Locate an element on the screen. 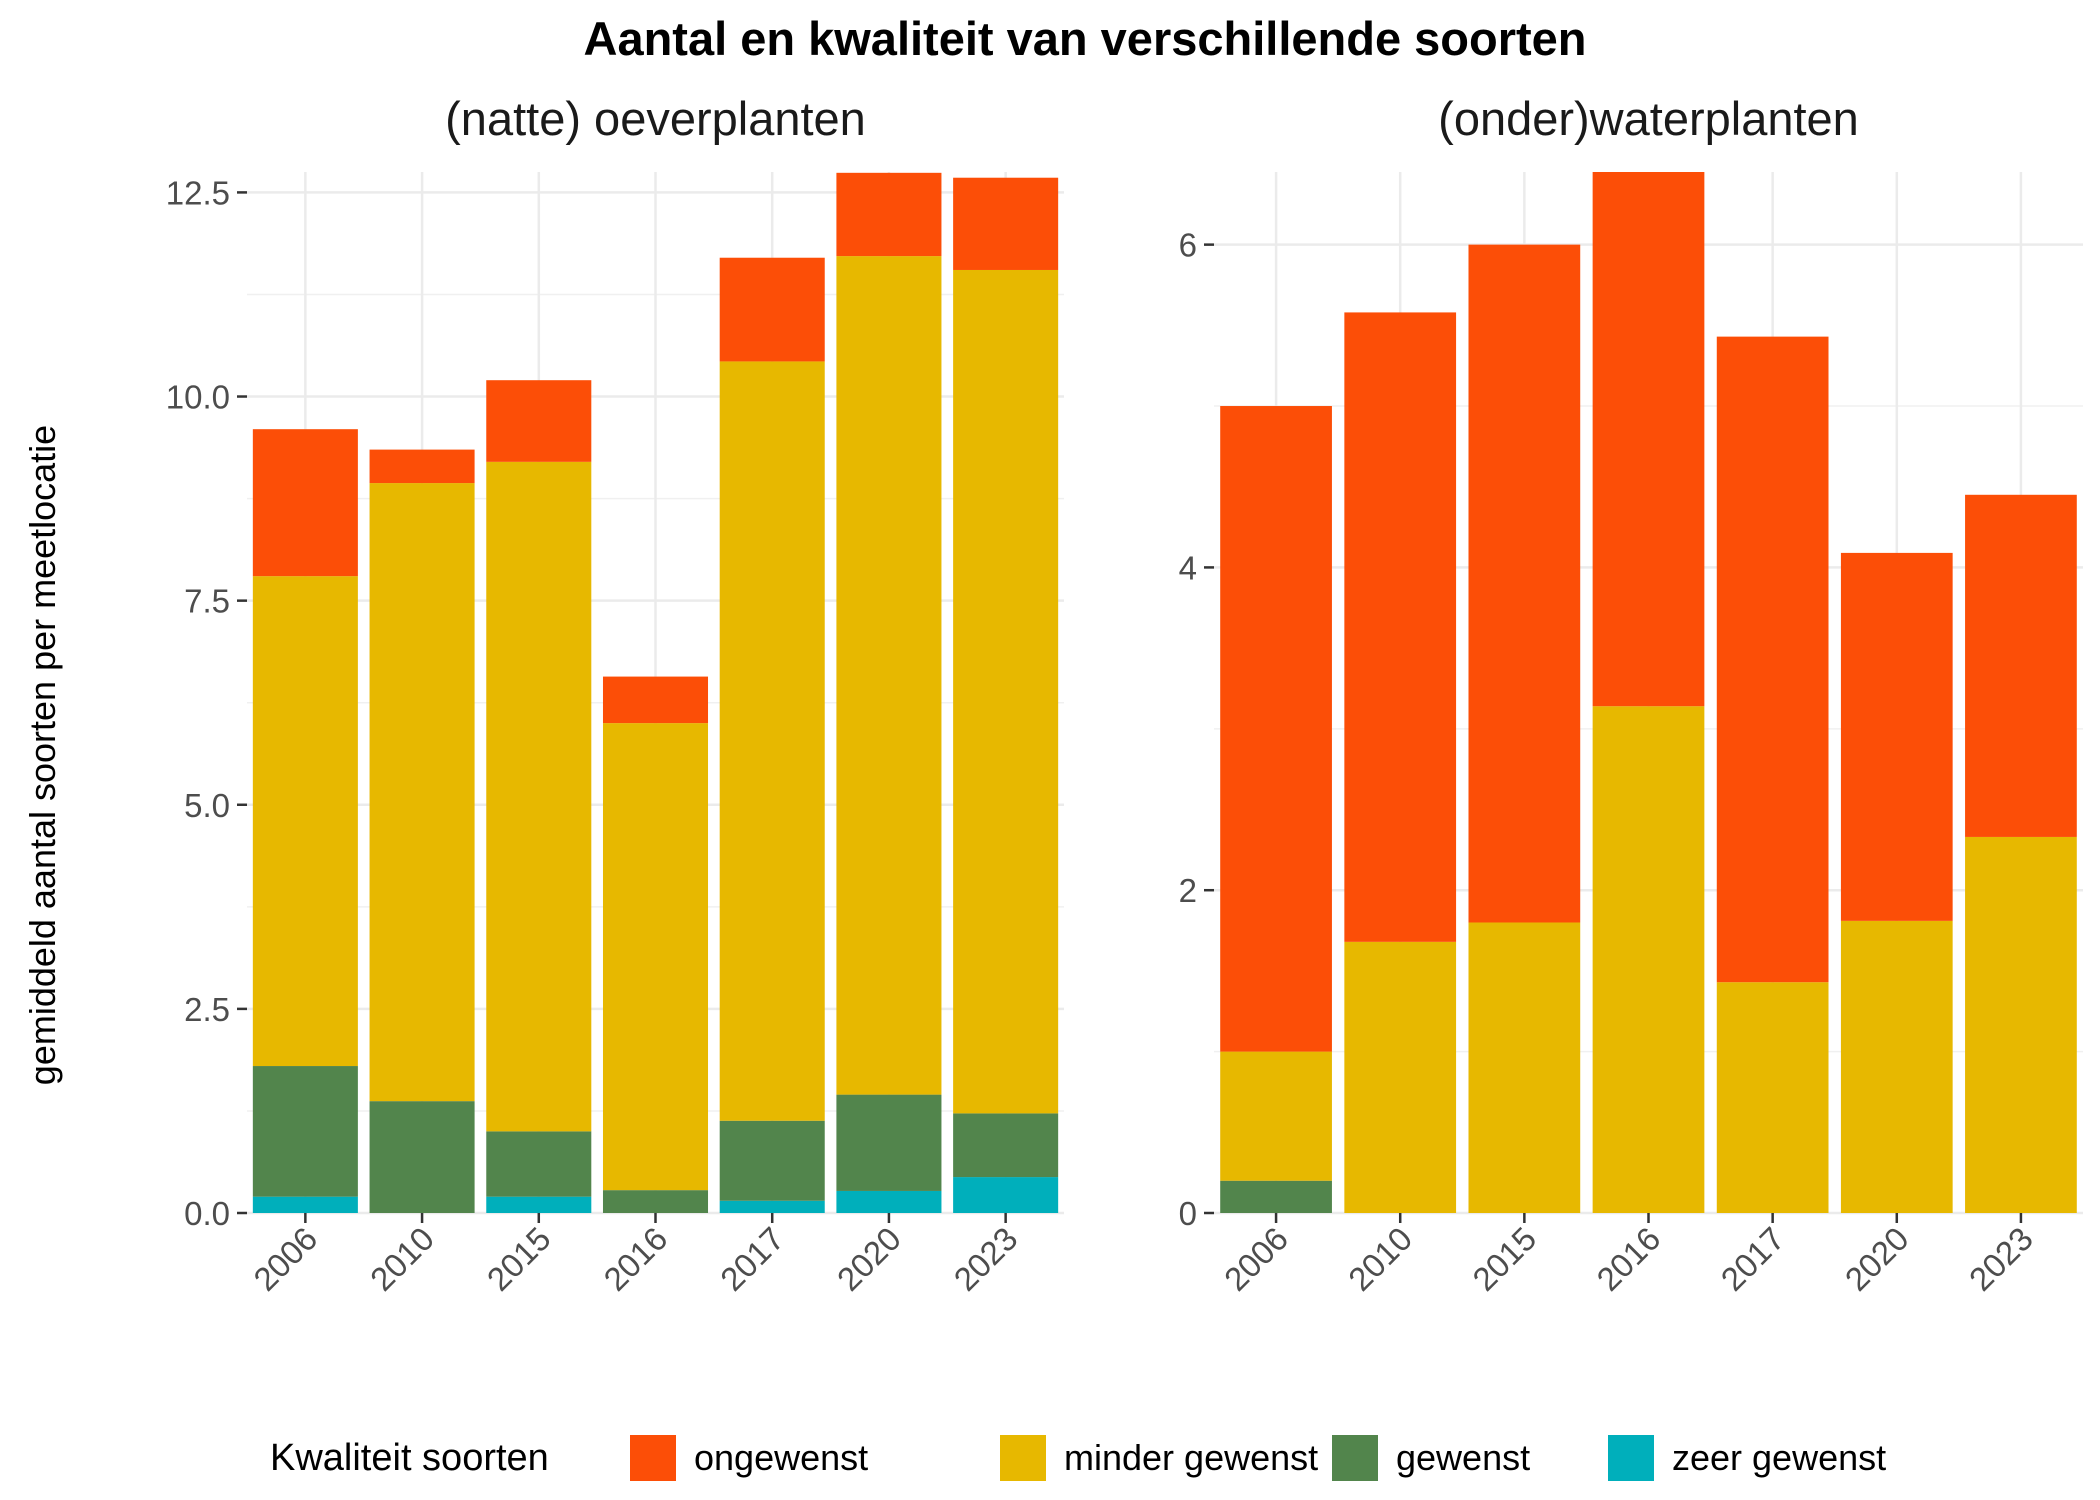 The height and width of the screenshot is (1500, 2100). legend-item-ongewenst: ongewenst is located at coordinates (749, 1458).